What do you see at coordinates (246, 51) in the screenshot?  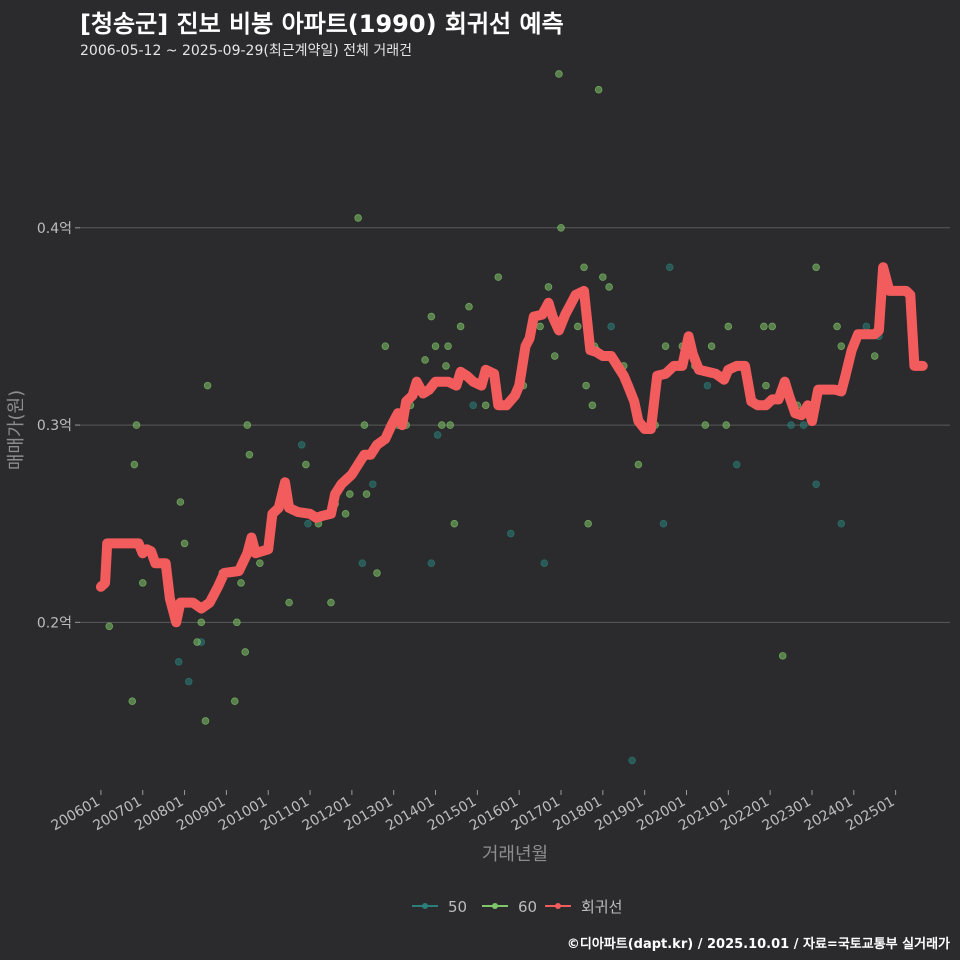 I see `chart-subtitle: 2006-05-12 ~ 2025-09-29(최근계약일) 전체 거래건` at bounding box center [246, 51].